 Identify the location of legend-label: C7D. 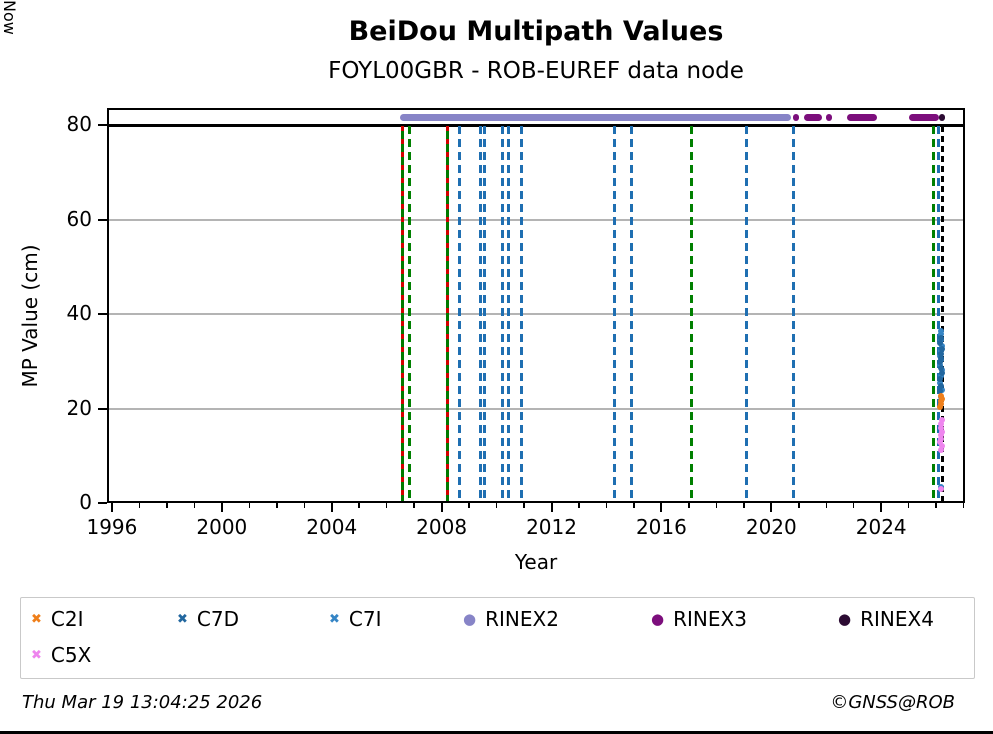
(217, 619).